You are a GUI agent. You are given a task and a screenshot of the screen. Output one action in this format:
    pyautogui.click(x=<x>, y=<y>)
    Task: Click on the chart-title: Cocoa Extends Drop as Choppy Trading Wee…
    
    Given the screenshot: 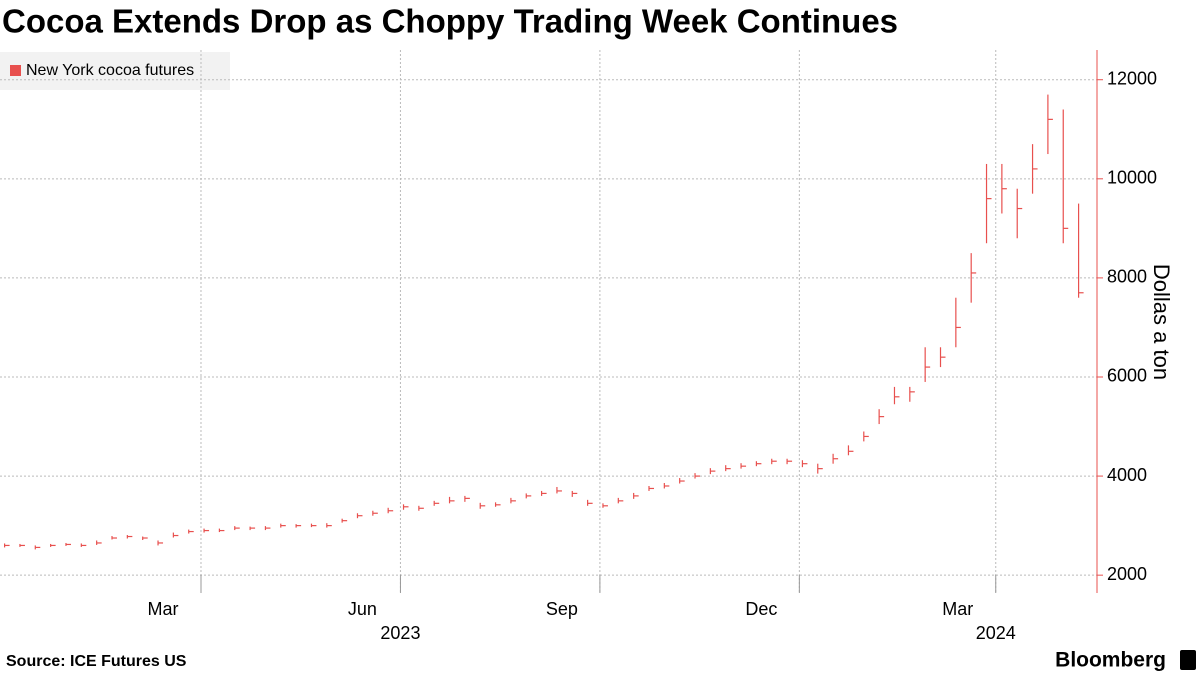 What is the action you would take?
    pyautogui.click(x=450, y=21)
    